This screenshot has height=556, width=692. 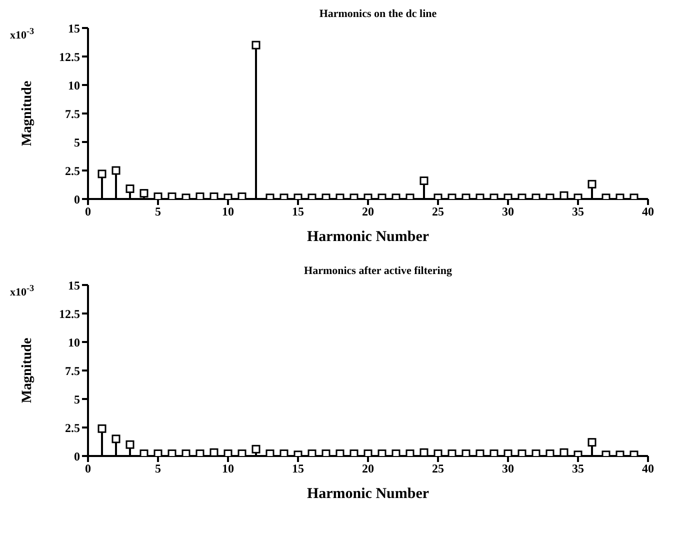 What do you see at coordinates (378, 14) in the screenshot?
I see `chart-title: Harmonics on the dc line` at bounding box center [378, 14].